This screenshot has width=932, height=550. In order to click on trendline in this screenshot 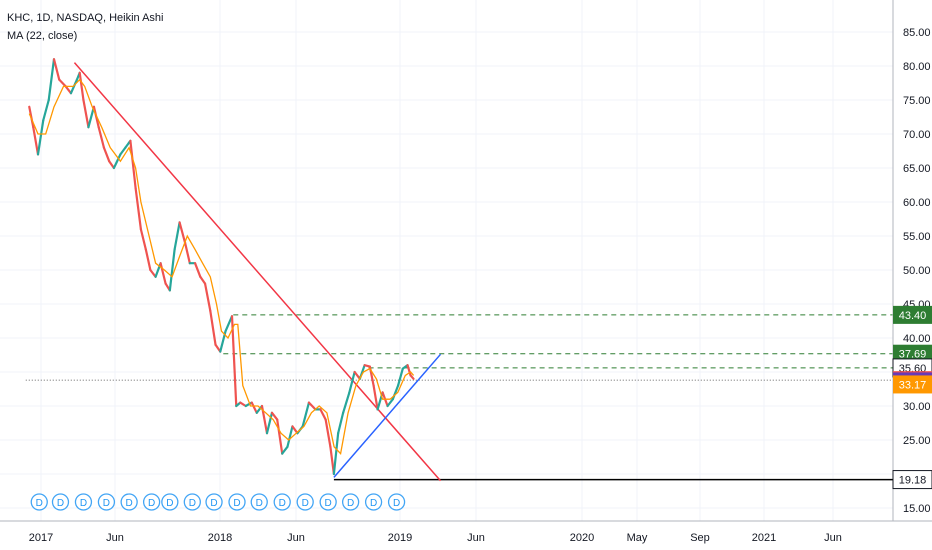, I will do `click(387, 415)`.